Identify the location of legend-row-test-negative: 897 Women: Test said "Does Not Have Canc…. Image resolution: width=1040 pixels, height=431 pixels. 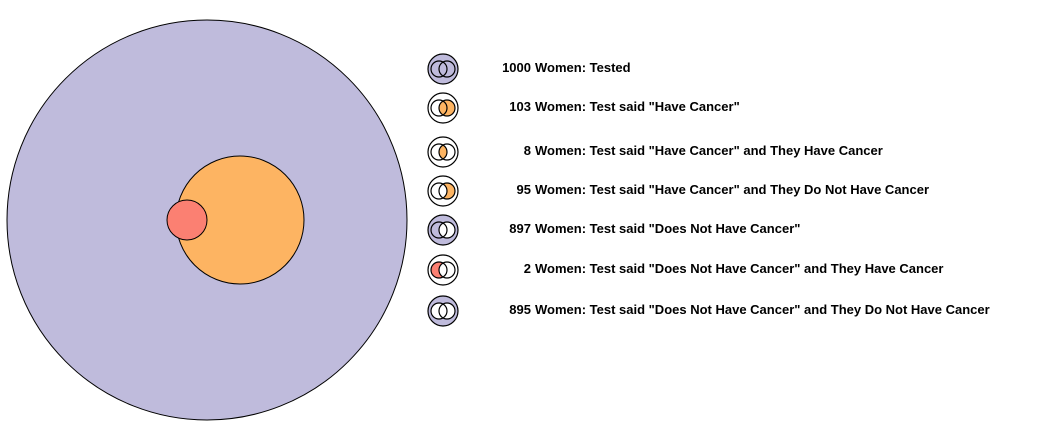
(731, 230).